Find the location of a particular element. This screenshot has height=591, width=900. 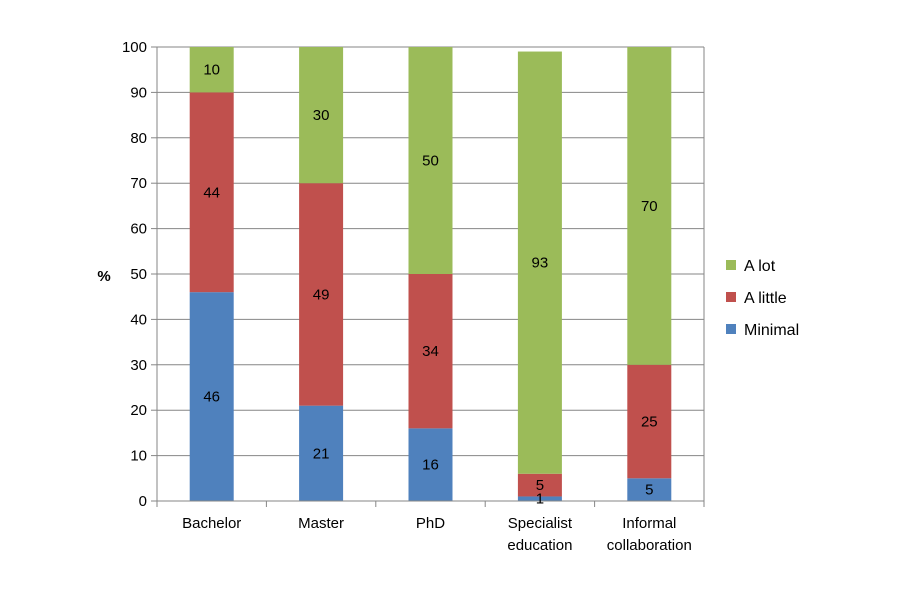

data-label: 30 is located at coordinates (321, 115).